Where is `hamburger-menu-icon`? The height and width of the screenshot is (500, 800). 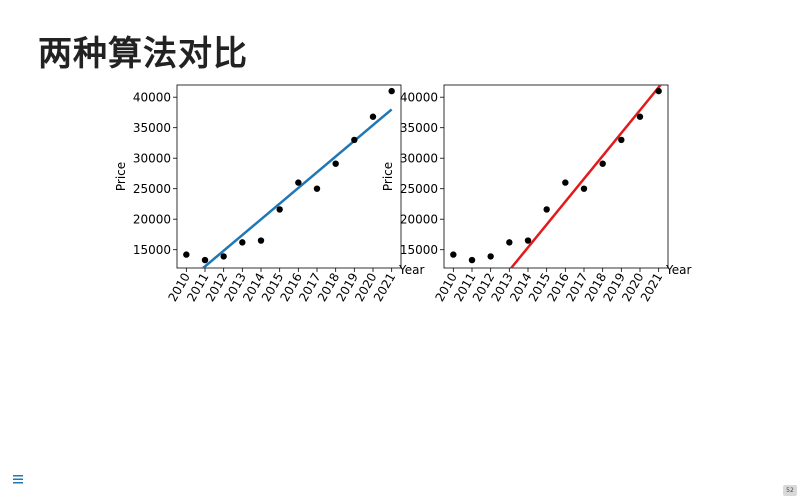
hamburger-menu-icon is located at coordinates (18, 479).